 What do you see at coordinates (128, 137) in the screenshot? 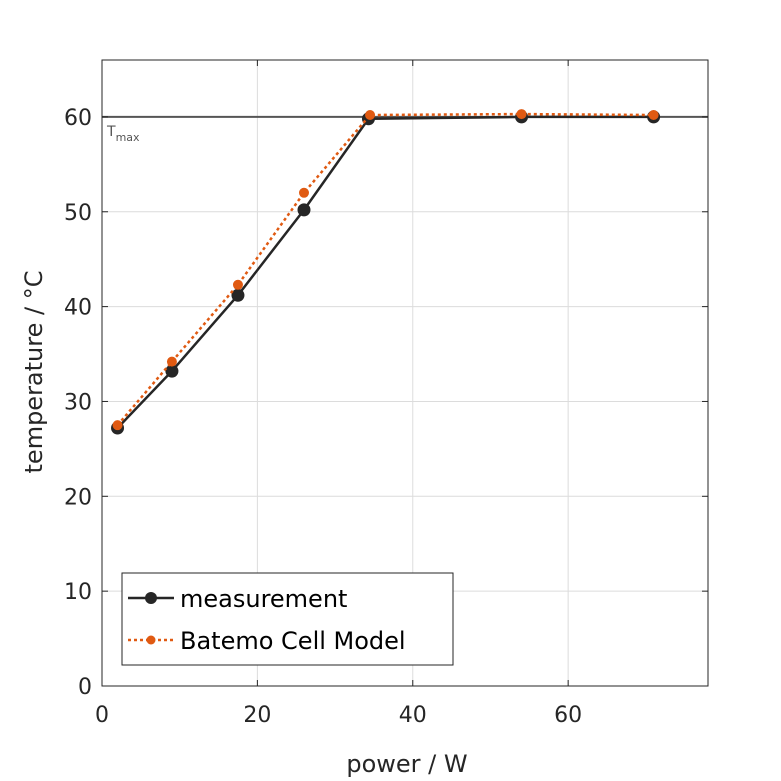
I see `tmax-label-subscript: max` at bounding box center [128, 137].